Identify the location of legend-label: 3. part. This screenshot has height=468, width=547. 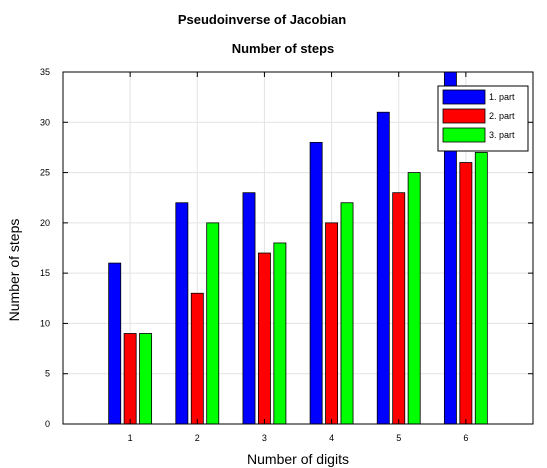
(502, 135).